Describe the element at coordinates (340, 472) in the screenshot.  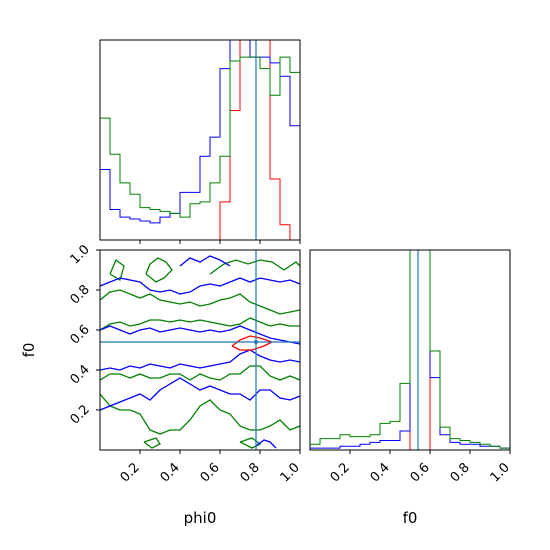
I see `f0-hist-xtick-label: 0.2` at that location.